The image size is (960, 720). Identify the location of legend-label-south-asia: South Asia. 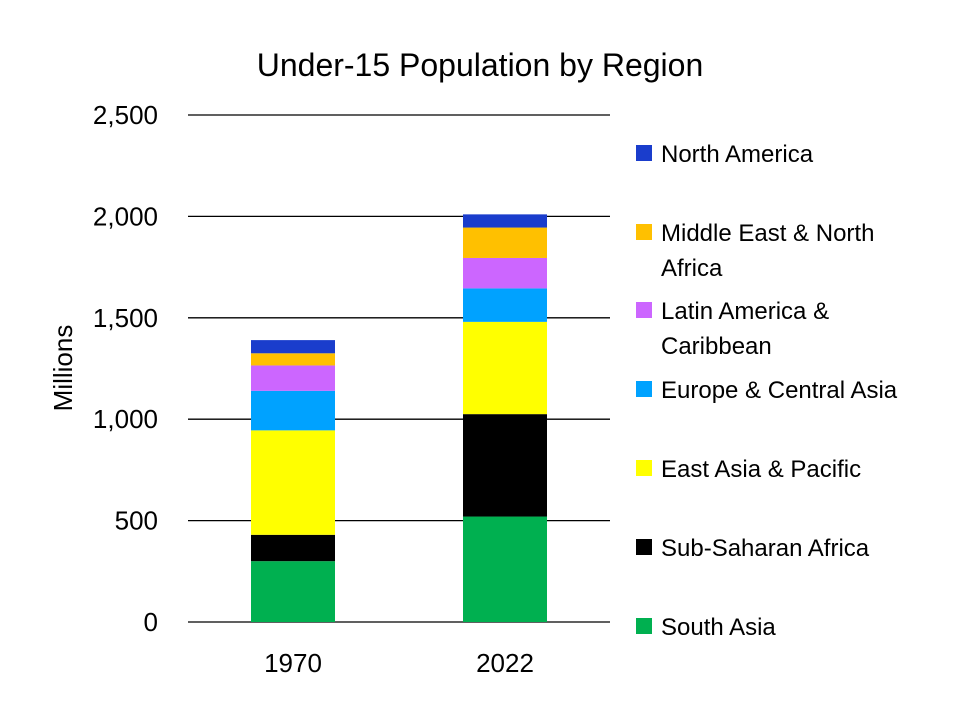
(718, 627).